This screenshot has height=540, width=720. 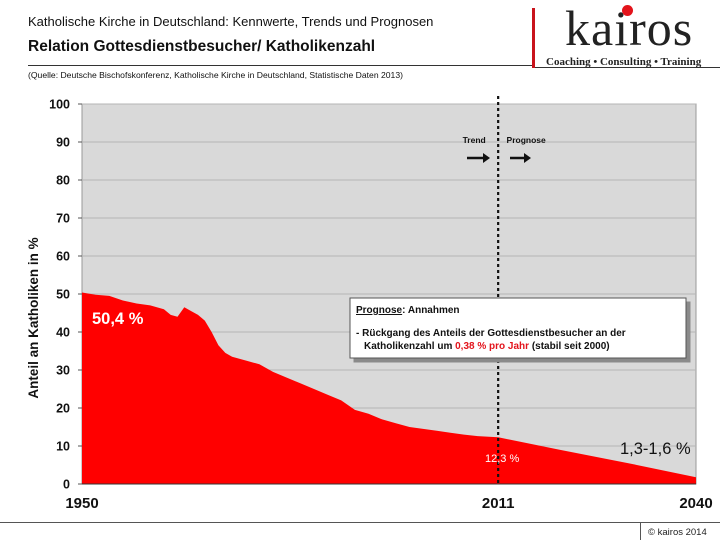 What do you see at coordinates (502, 459) in the screenshot?
I see `current-value-label: 12,3 %` at bounding box center [502, 459].